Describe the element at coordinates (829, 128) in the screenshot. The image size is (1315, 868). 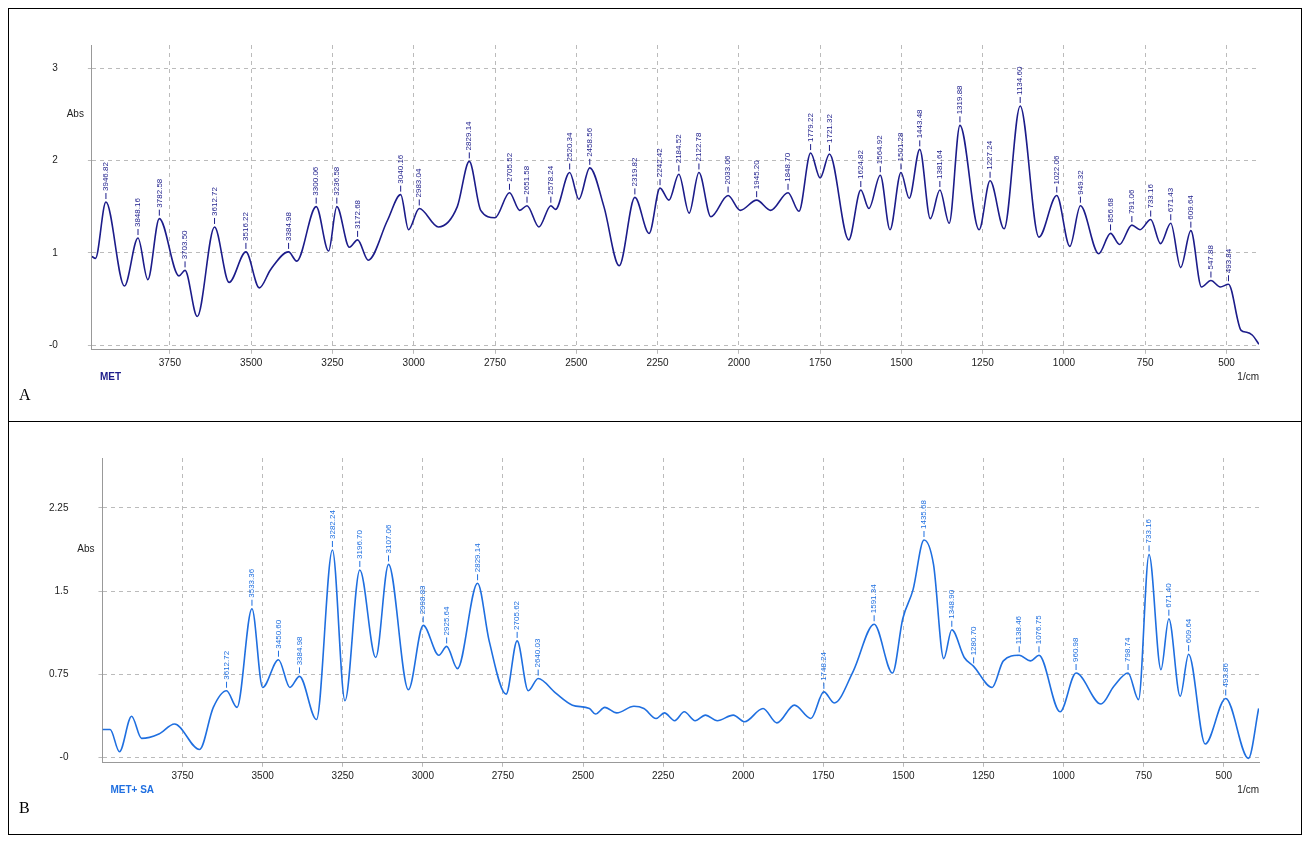
I see `annotation: 1721.32` at that location.